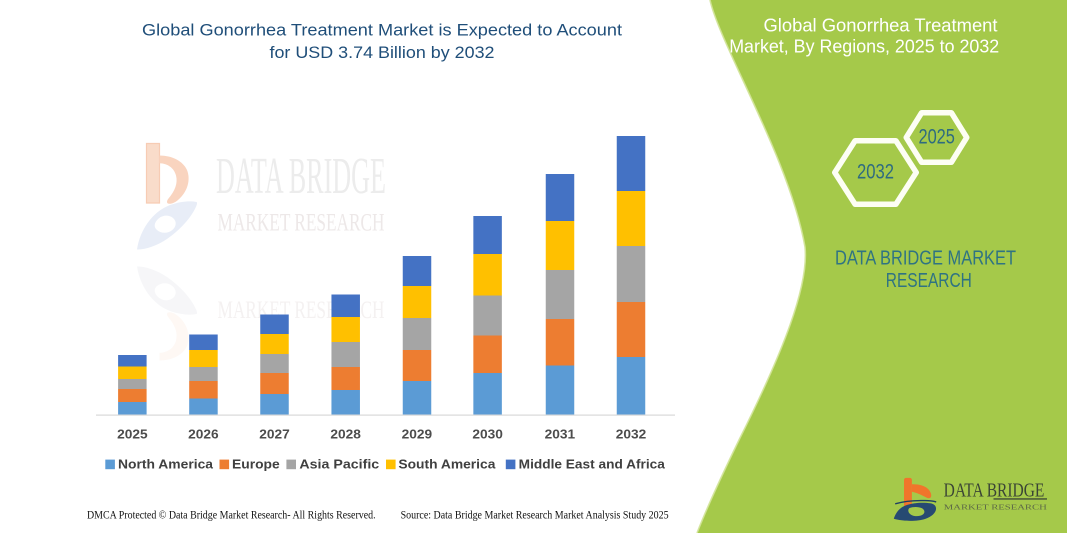 The image size is (1067, 533). What do you see at coordinates (881, 26) in the screenshot?
I see `svg-text: Global Gonorrhea Treatment` at bounding box center [881, 26].